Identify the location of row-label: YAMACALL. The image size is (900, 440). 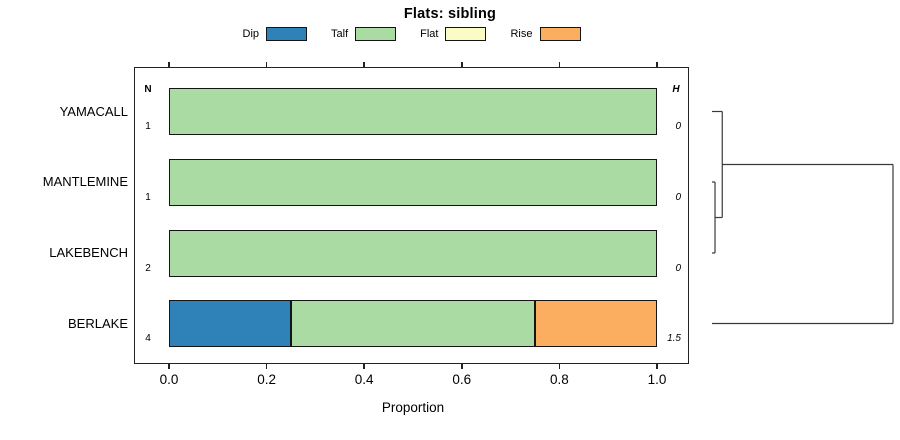
(93, 111).